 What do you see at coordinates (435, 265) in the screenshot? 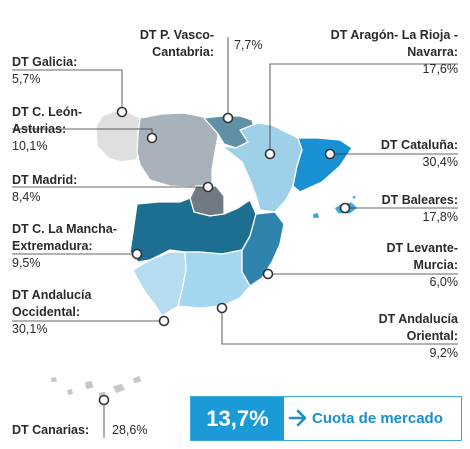
I see `levante-name-2: Murcia:` at bounding box center [435, 265].